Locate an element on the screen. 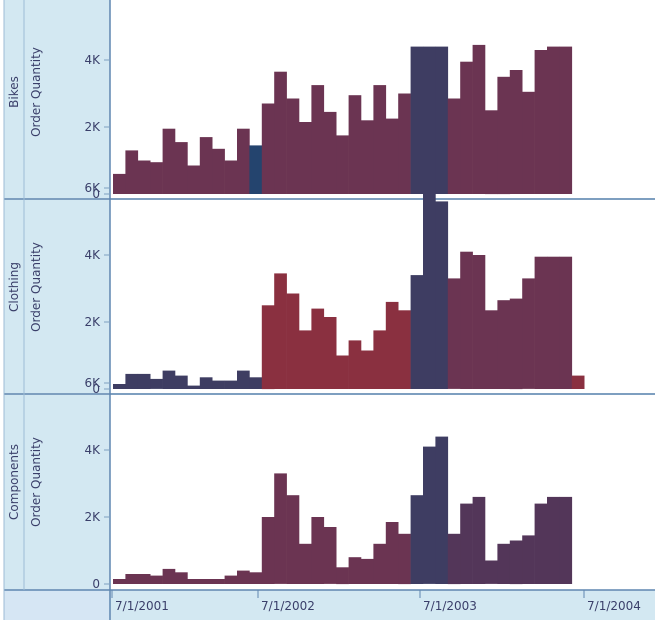 This screenshot has height=626, width=657. x-tick-label: 7/1/2001 is located at coordinates (142, 606).